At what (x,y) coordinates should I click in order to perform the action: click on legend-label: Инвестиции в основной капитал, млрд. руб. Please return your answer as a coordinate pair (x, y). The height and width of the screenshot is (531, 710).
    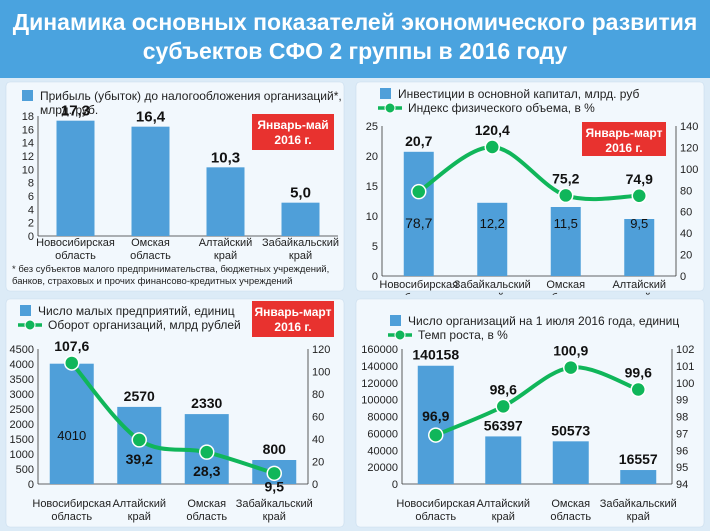
    Looking at the image, I should click on (518, 94).